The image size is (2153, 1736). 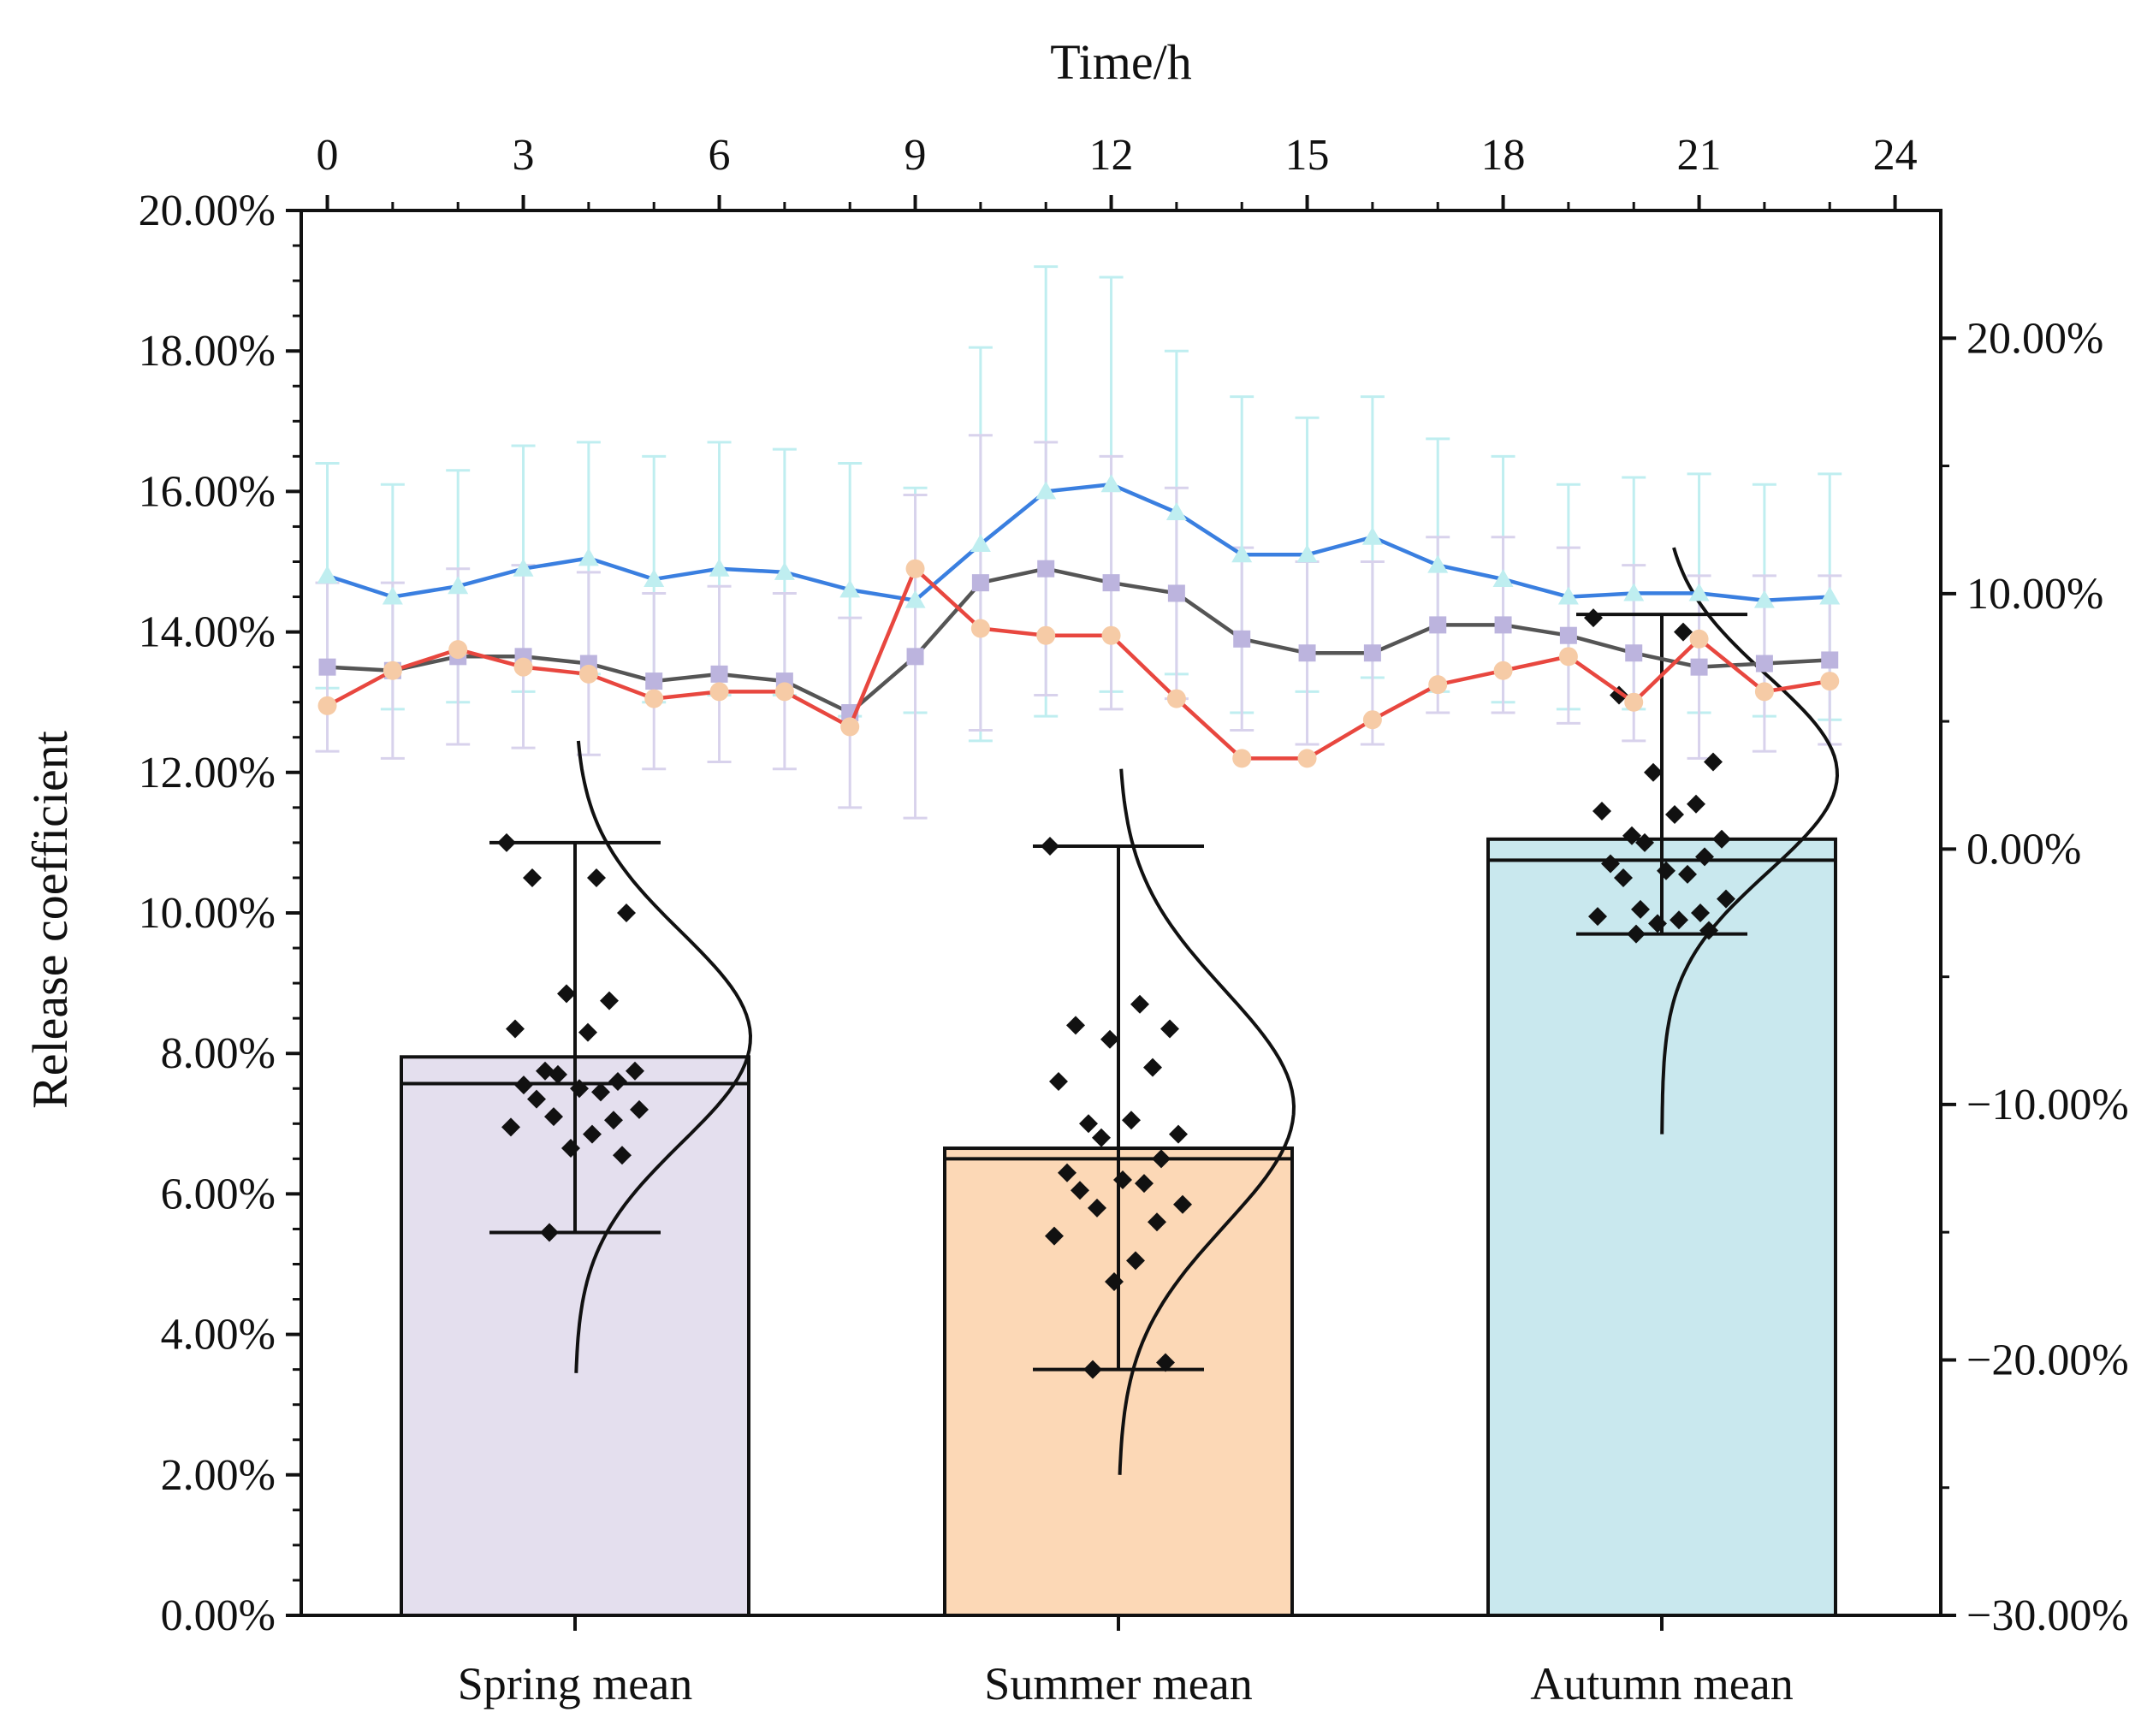 What do you see at coordinates (207, 773) in the screenshot?
I see `left-tick-label: 12.00%` at bounding box center [207, 773].